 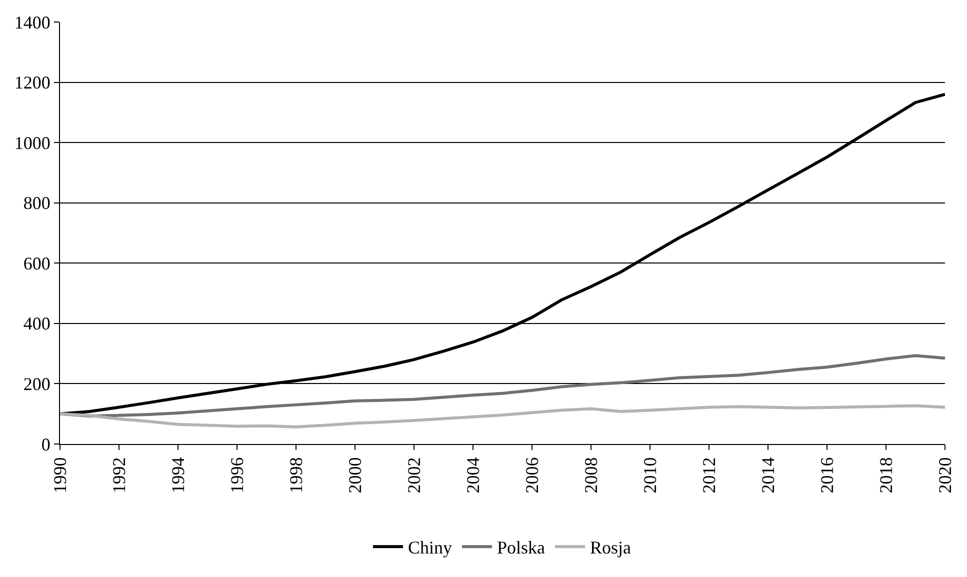 What do you see at coordinates (36, 263) in the screenshot?
I see `y-tick-label: 600` at bounding box center [36, 263].